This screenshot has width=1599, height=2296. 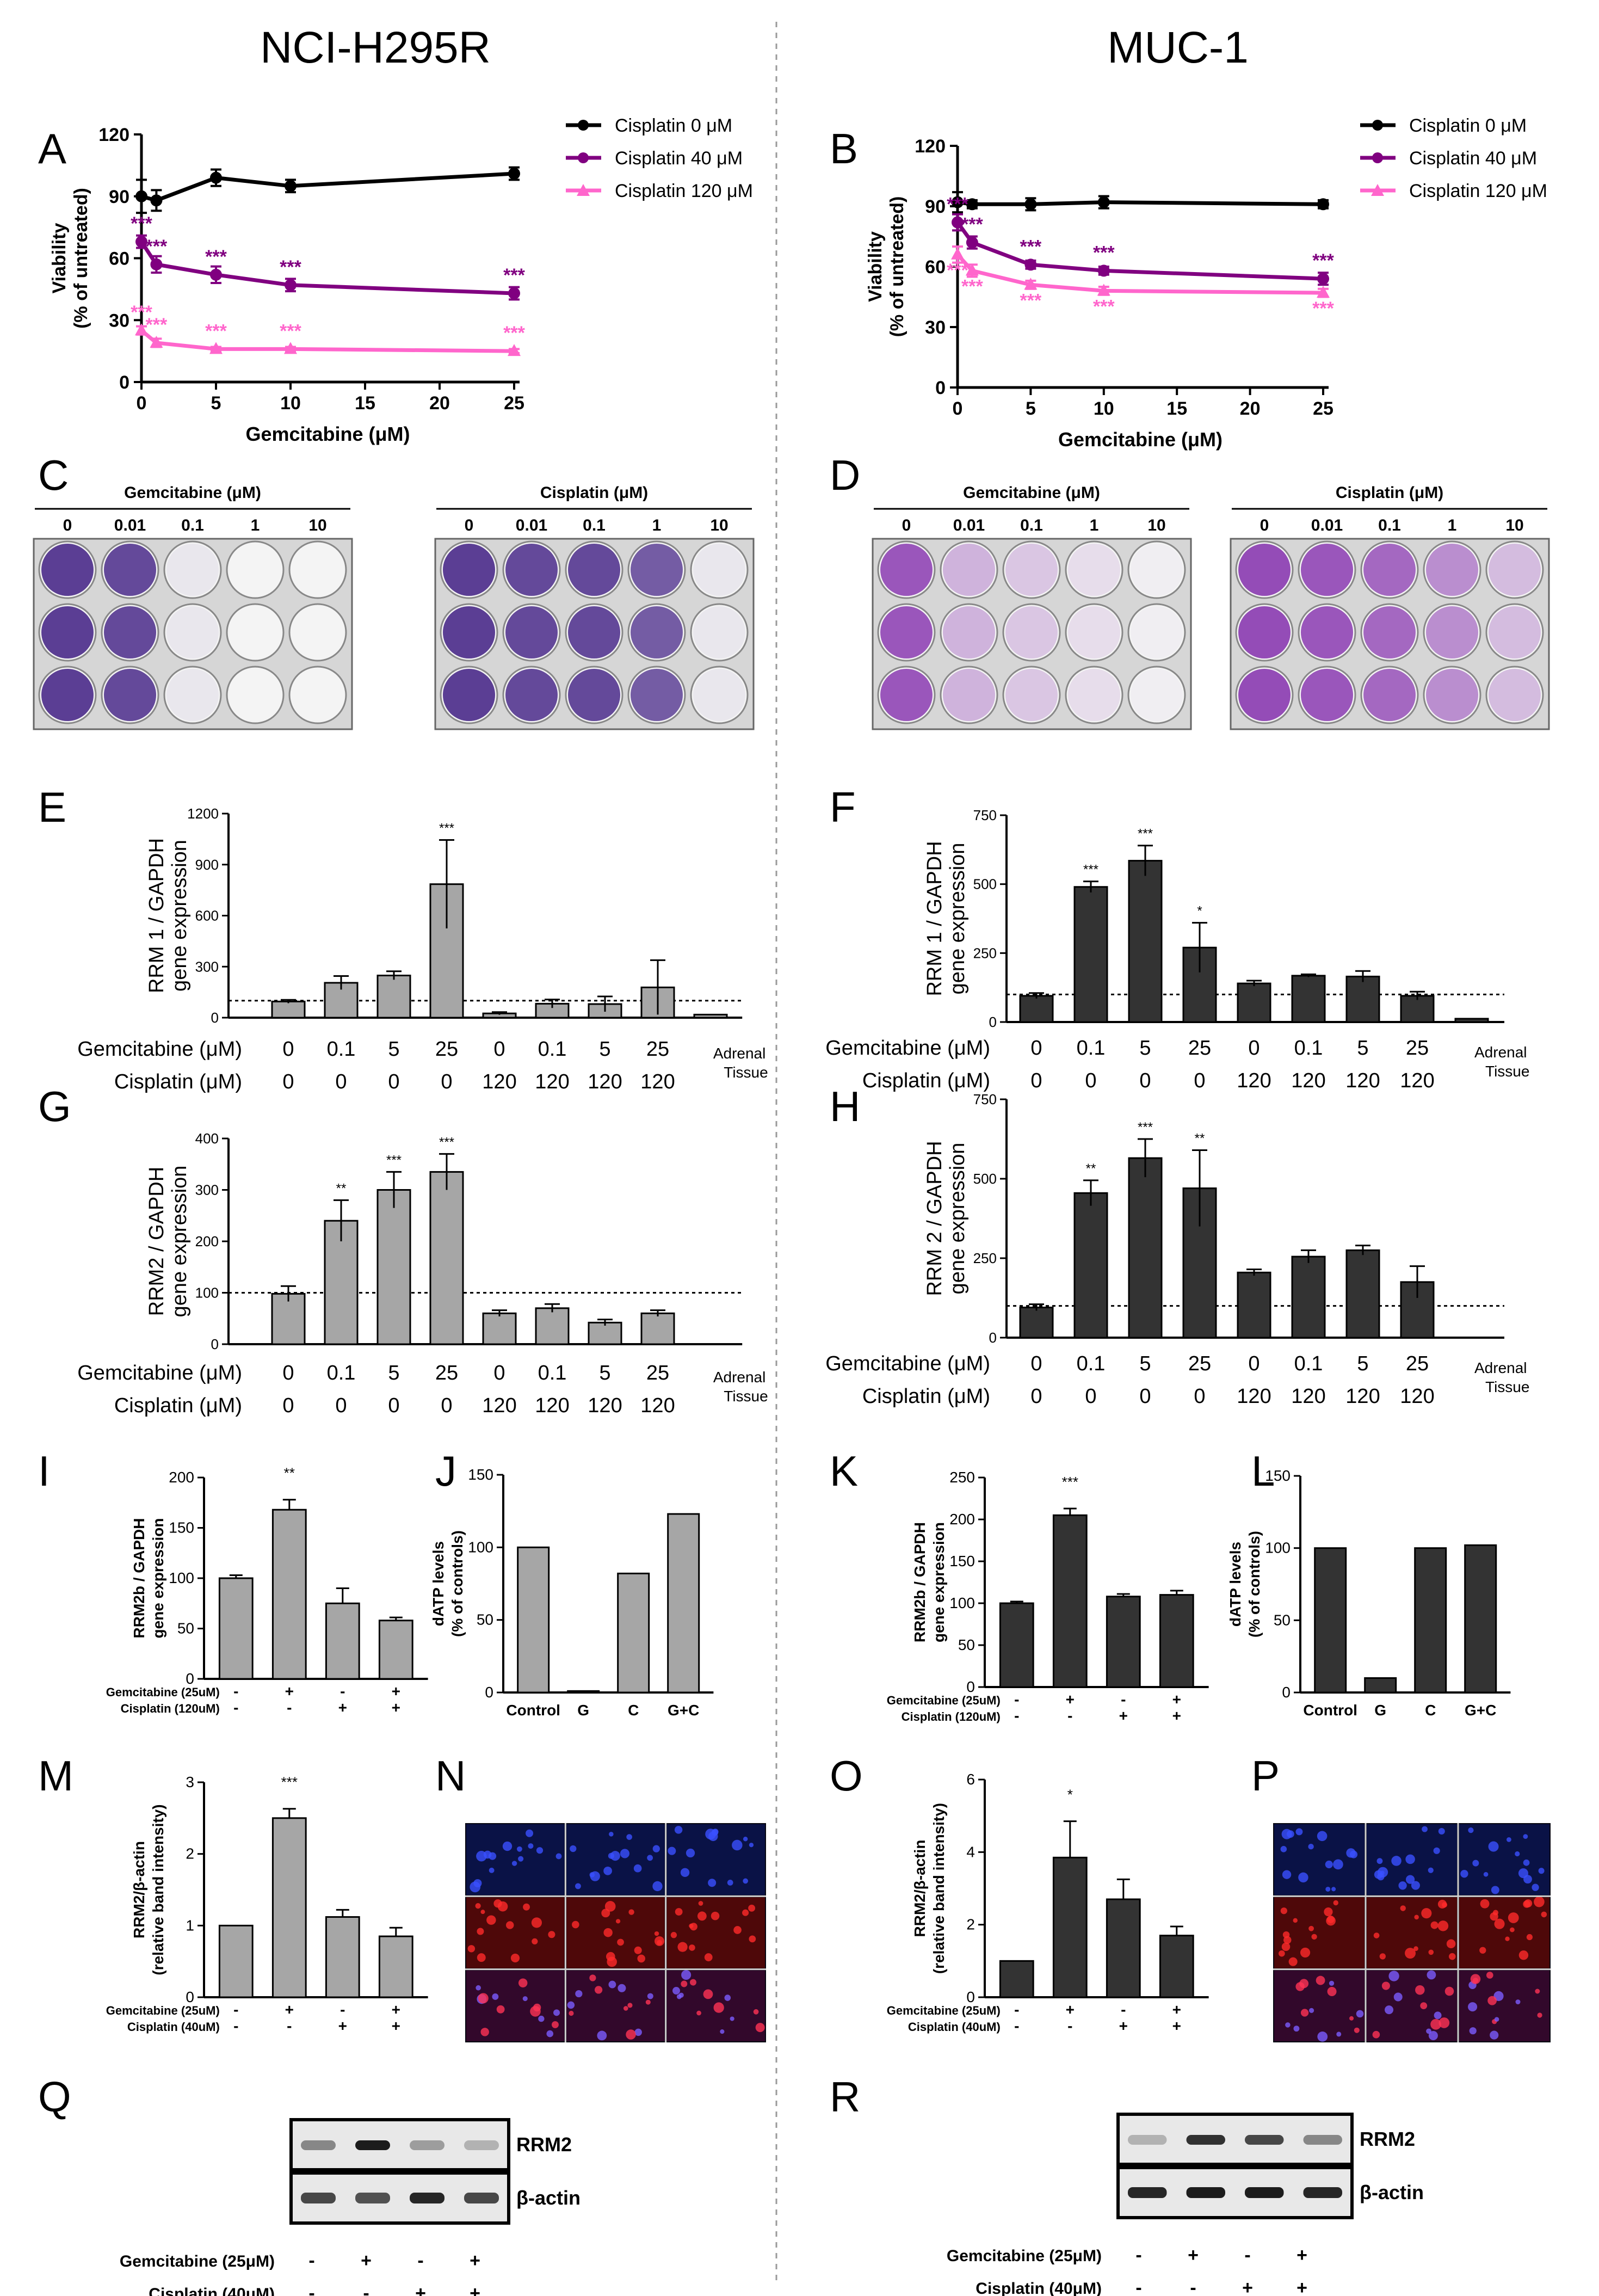 What do you see at coordinates (1039, 2288) in the screenshot?
I see `cisplatin-label: Cisplatin (40μM)` at bounding box center [1039, 2288].